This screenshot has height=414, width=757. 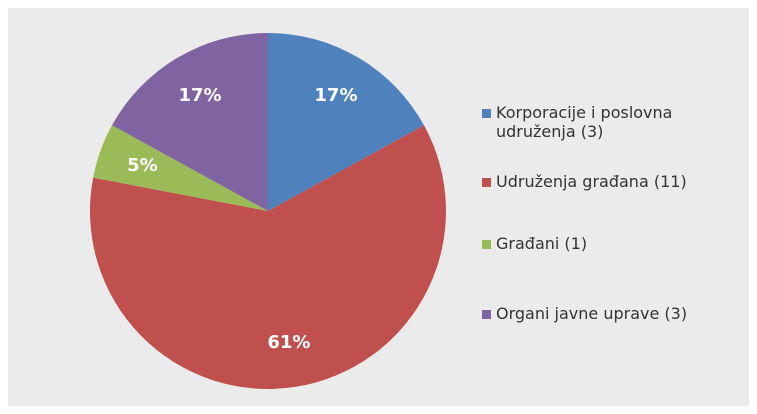 I want to click on data-label: 61%, so click(x=288, y=342).